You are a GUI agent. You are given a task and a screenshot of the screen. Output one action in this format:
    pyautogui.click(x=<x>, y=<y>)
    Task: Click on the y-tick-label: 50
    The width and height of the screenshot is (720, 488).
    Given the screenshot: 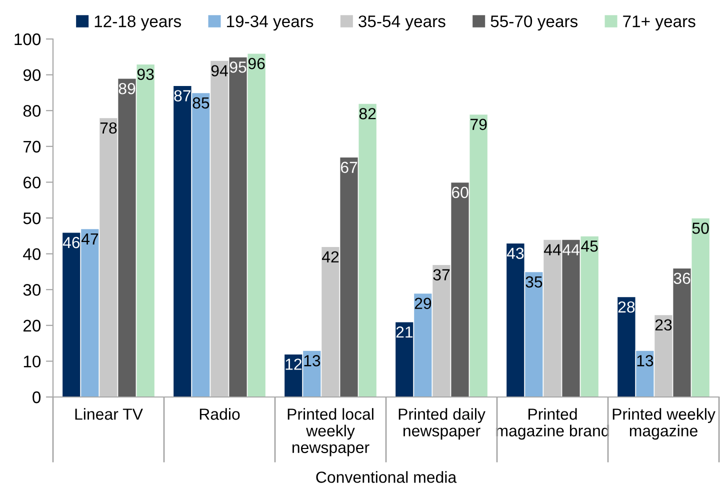 What is the action you would take?
    pyautogui.click(x=32, y=218)
    